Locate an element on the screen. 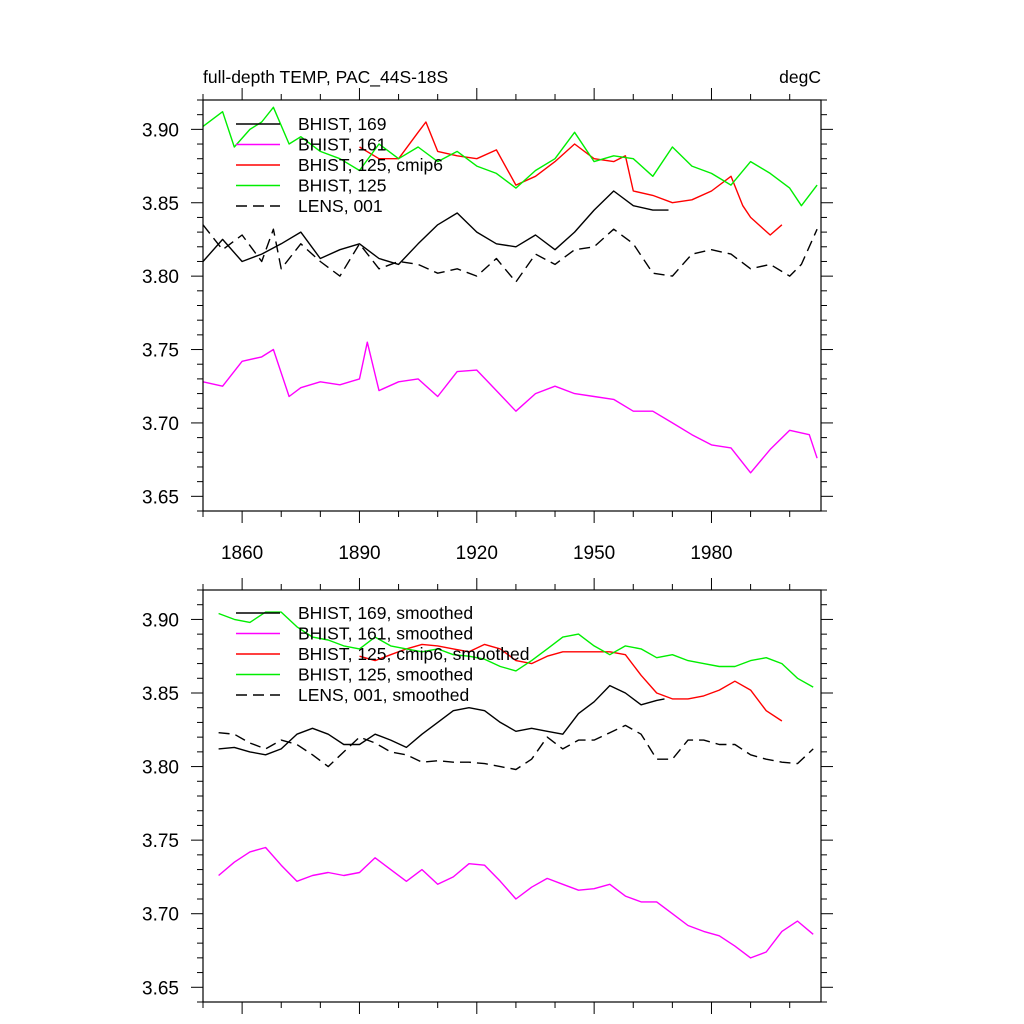 This screenshot has height=1024, width=1024. top-xtick-label: 1920 is located at coordinates (477, 553).